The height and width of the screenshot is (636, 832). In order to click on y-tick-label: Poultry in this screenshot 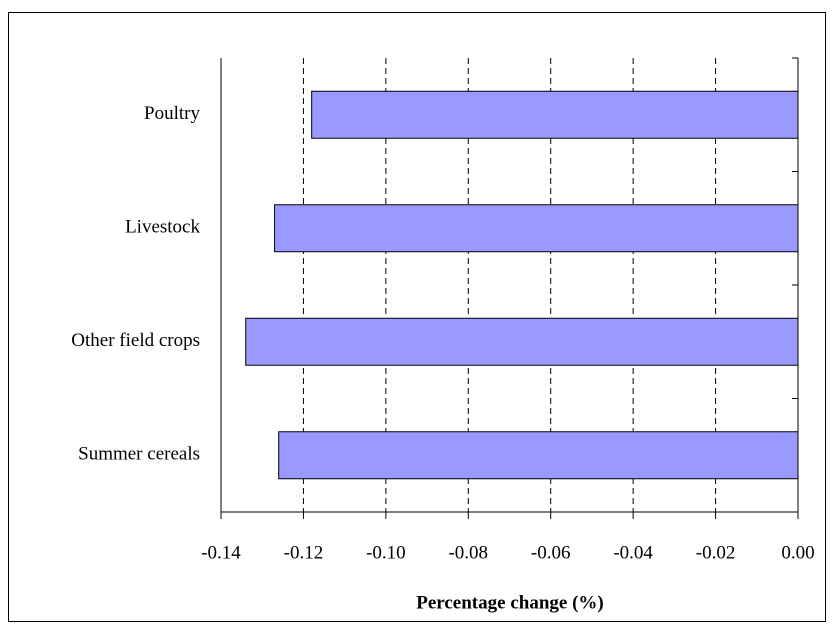, I will do `click(172, 113)`.